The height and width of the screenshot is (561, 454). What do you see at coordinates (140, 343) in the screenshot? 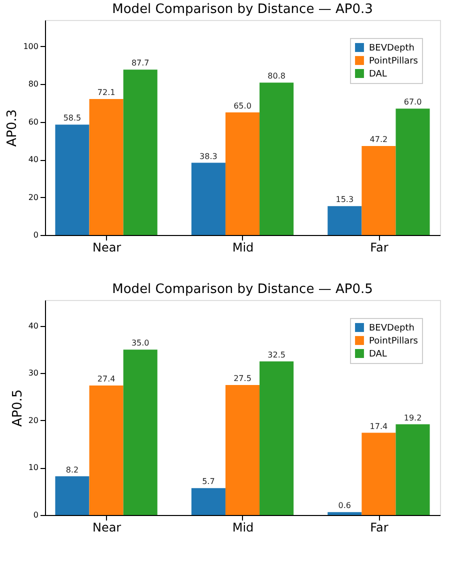
I see `data-label: 35.0` at bounding box center [140, 343].